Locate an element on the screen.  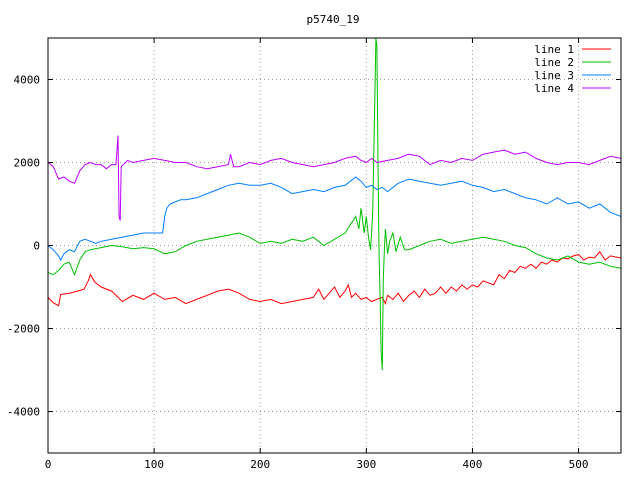
y-tick-label: -2000 is located at coordinates (23, 329).